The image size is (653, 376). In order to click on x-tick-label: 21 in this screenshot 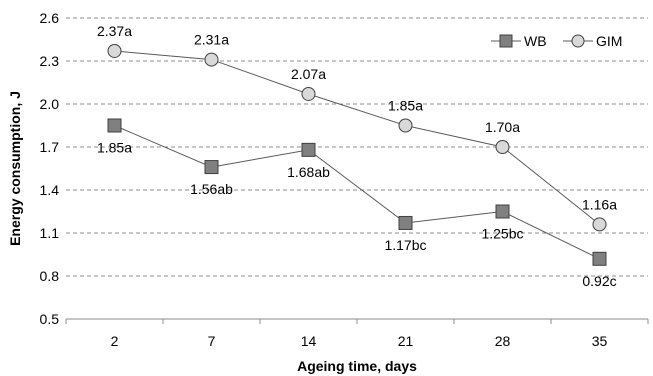, I will do `click(406, 341)`.